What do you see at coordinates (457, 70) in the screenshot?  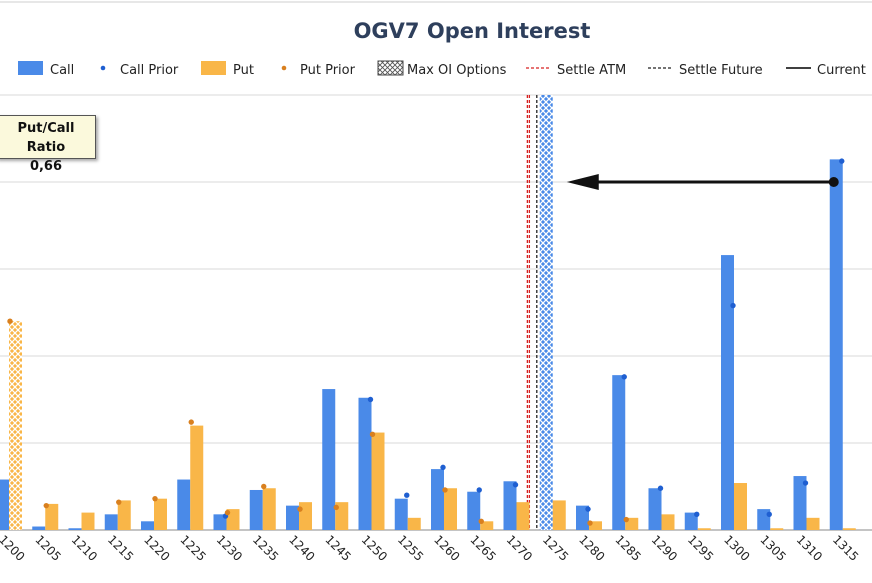 I see `legend-max-oi-label: Max OI Options` at bounding box center [457, 70].